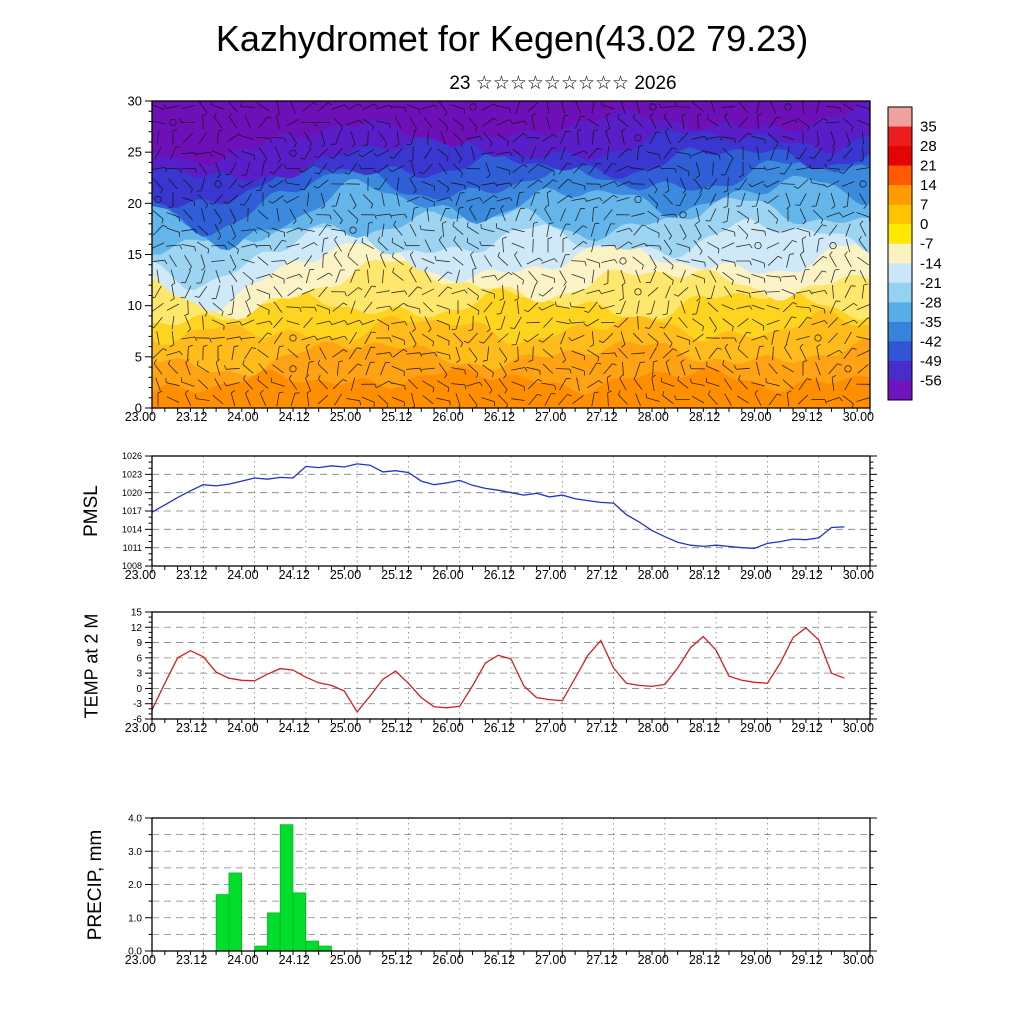  Describe the element at coordinates (312, 946) in the screenshot. I see `precip-bar` at that location.